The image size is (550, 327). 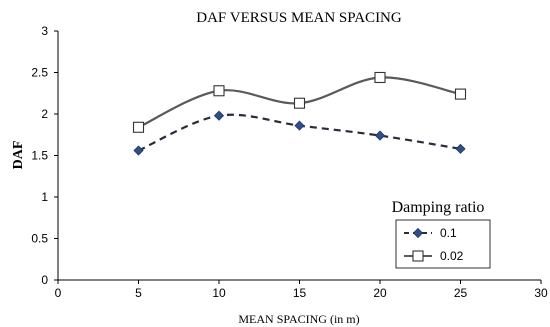 I want to click on series-line, so click(x=299, y=132).